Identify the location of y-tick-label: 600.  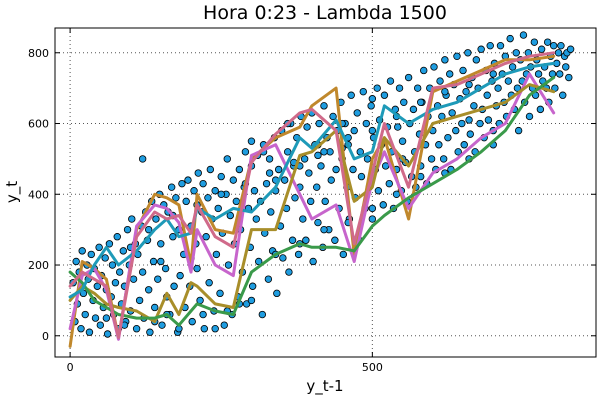
(38, 124).